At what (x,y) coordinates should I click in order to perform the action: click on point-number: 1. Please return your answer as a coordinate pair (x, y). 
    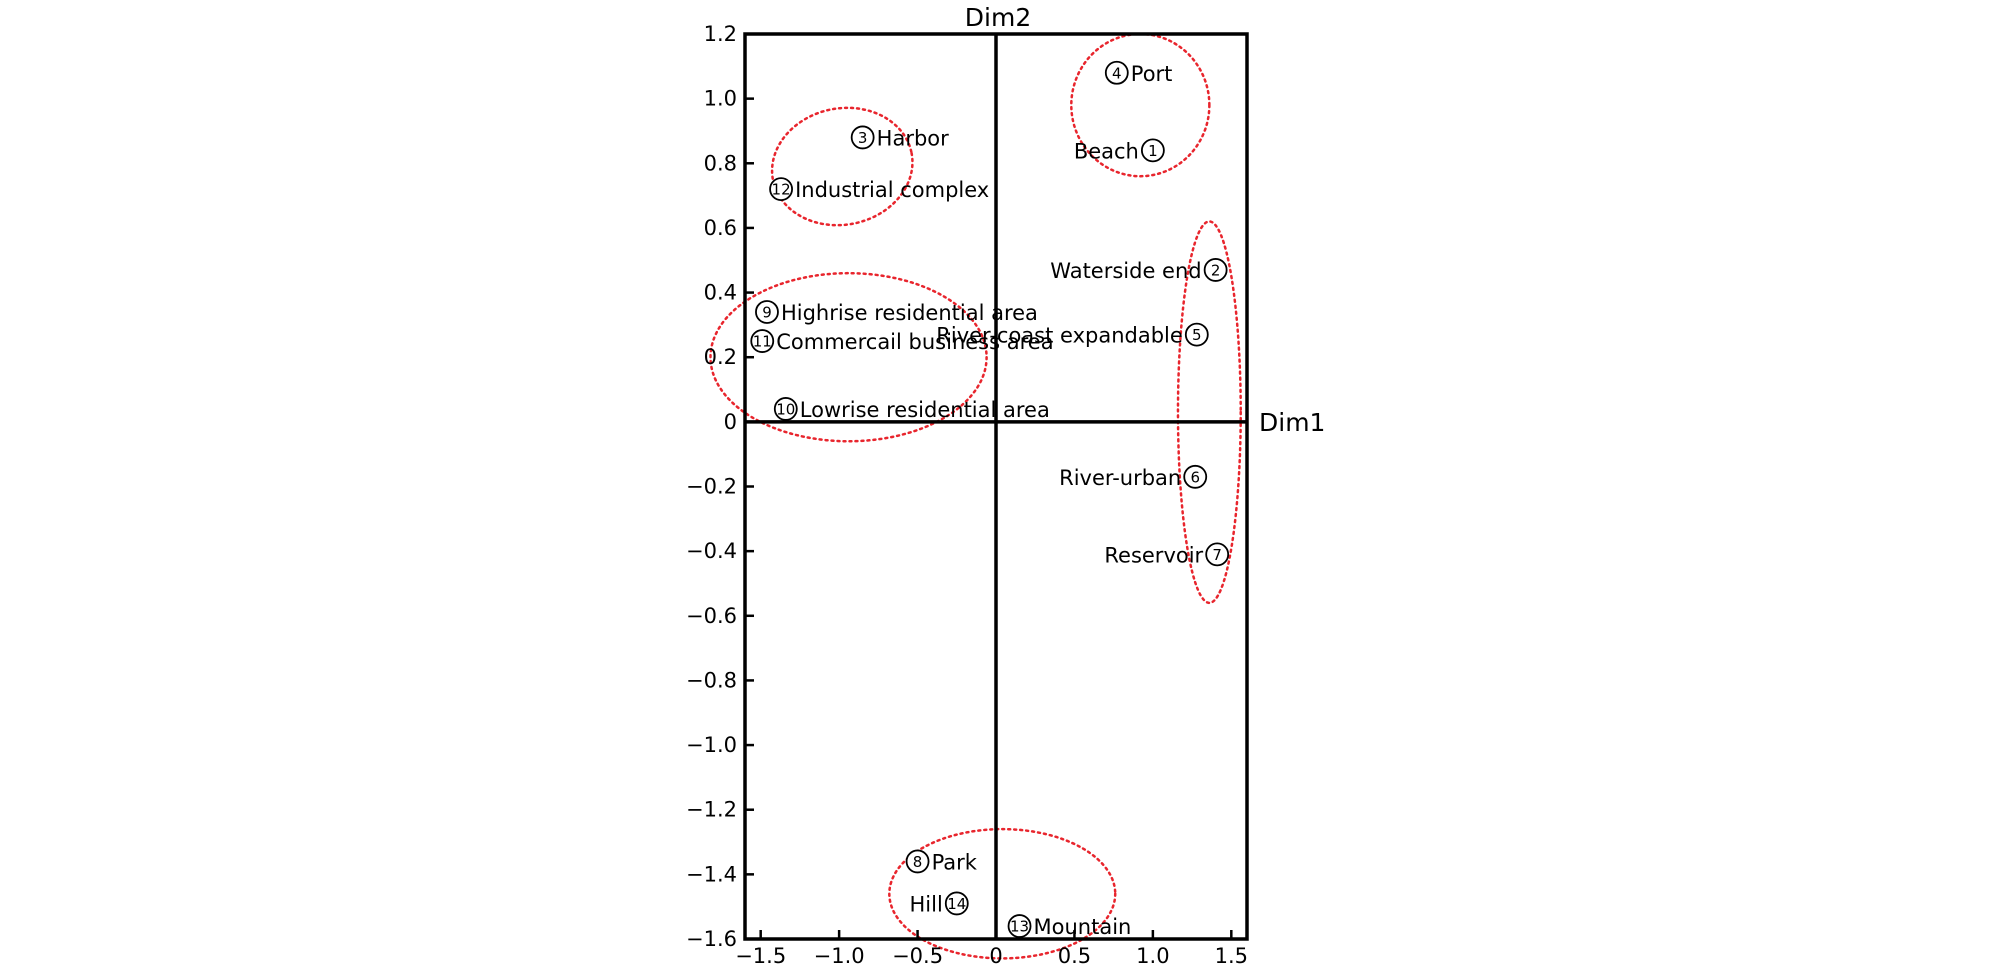
    Looking at the image, I should click on (1153, 151).